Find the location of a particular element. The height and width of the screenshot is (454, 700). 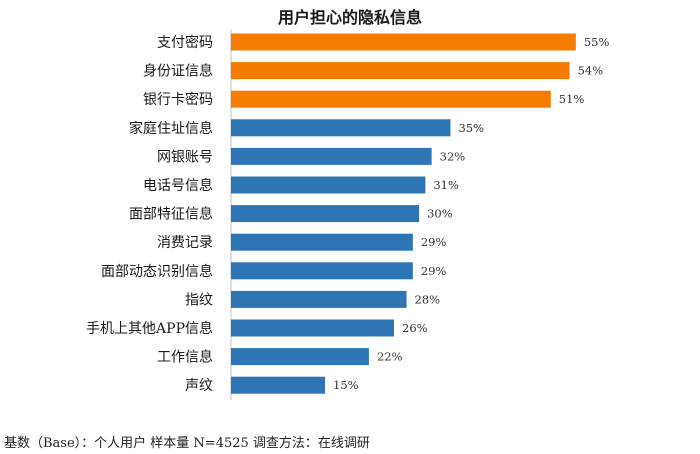

category-label: 电话号信息 is located at coordinates (178, 185).